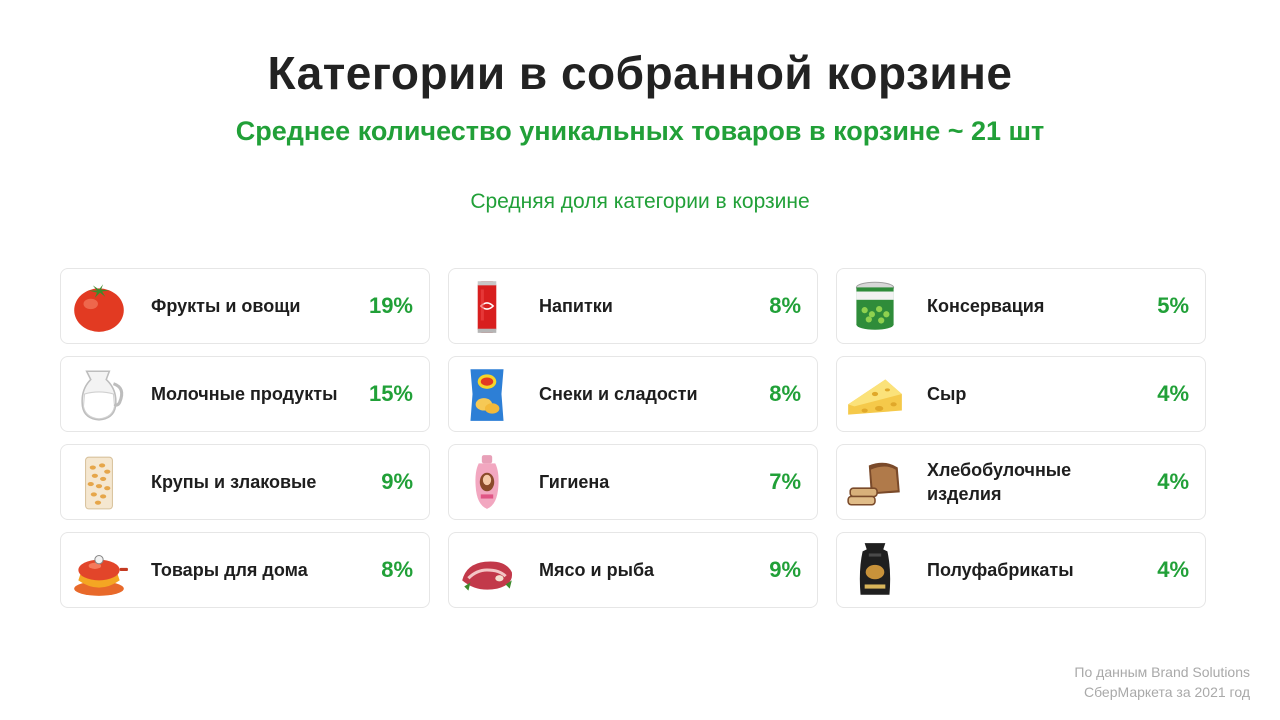 The width and height of the screenshot is (1280, 720). I want to click on category-label: Фрукты и овощи, so click(226, 306).